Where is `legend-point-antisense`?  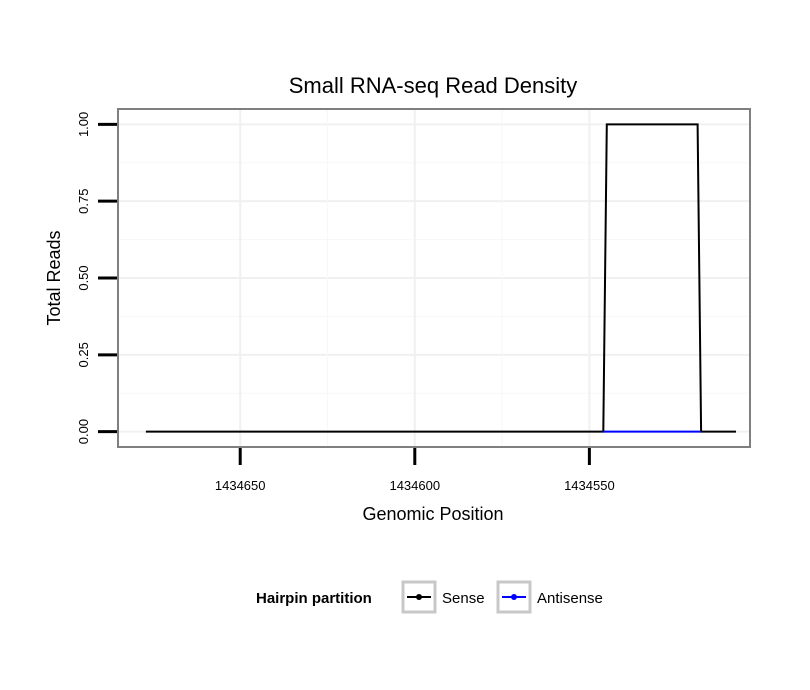 legend-point-antisense is located at coordinates (514, 597).